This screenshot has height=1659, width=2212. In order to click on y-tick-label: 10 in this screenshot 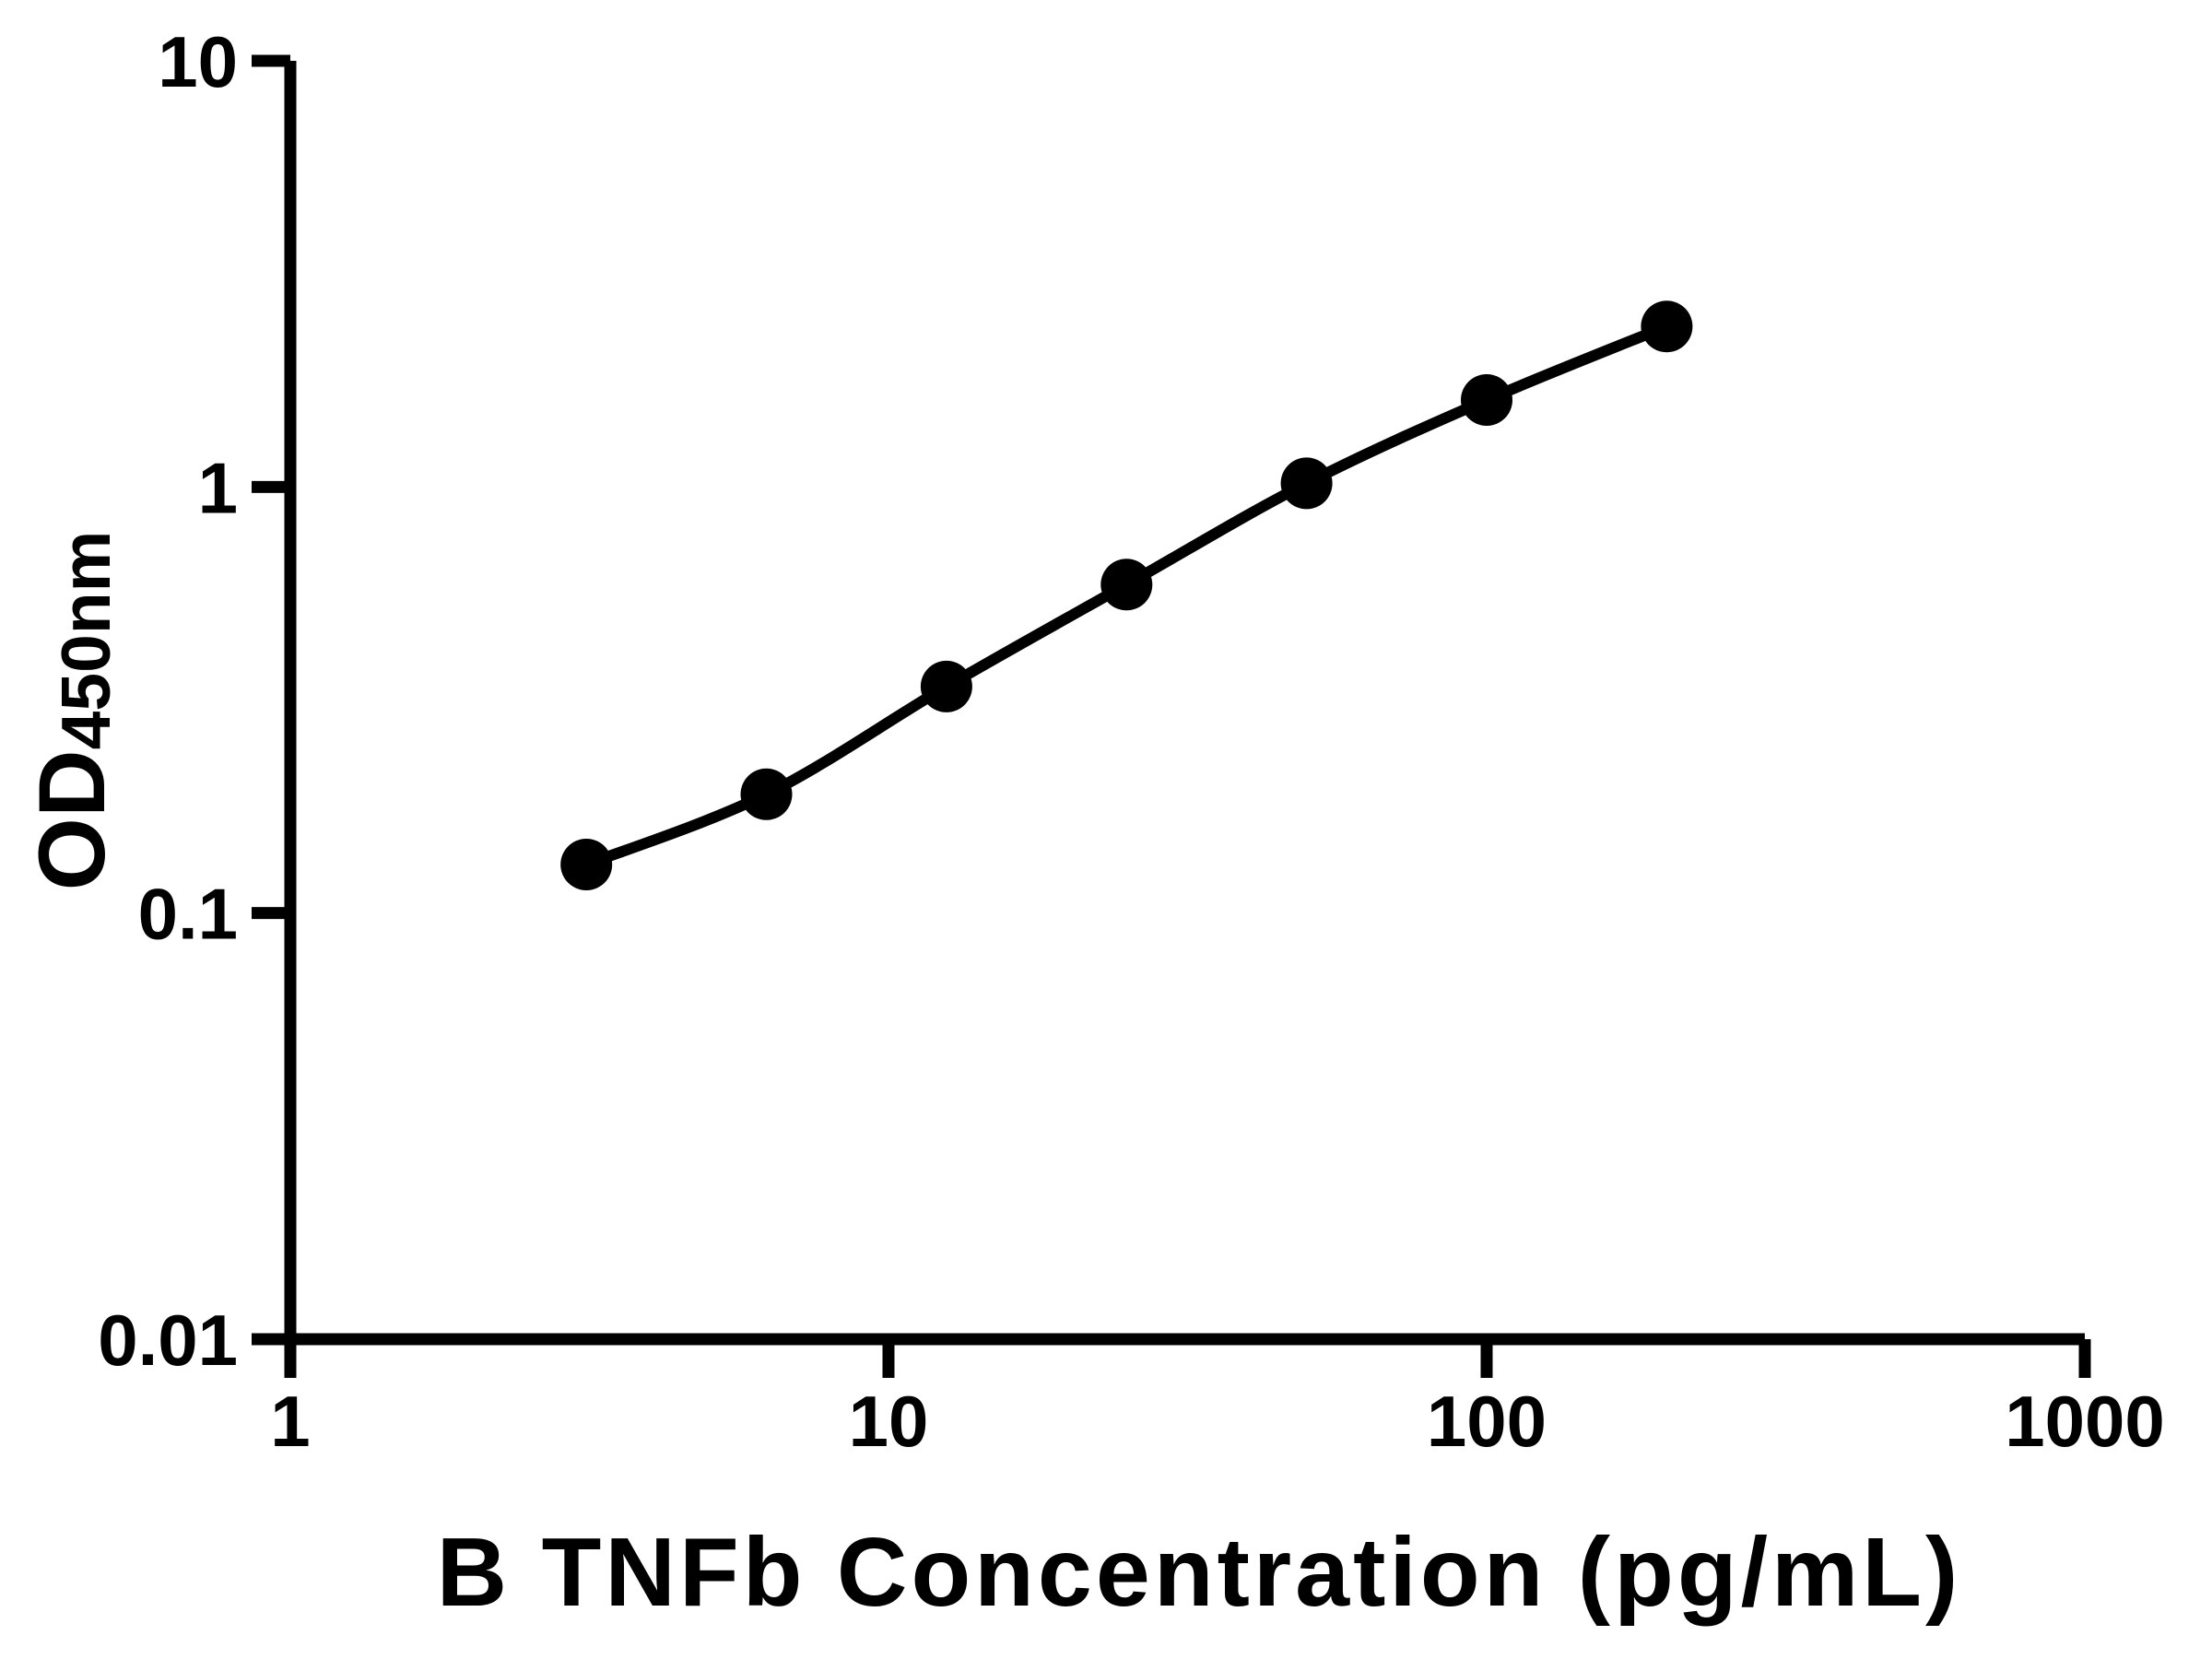, I will do `click(198, 61)`.